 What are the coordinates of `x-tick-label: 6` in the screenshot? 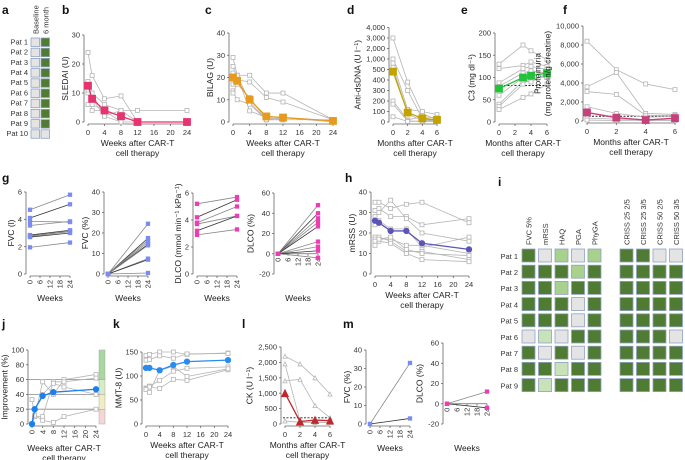 It's located at (207, 282).